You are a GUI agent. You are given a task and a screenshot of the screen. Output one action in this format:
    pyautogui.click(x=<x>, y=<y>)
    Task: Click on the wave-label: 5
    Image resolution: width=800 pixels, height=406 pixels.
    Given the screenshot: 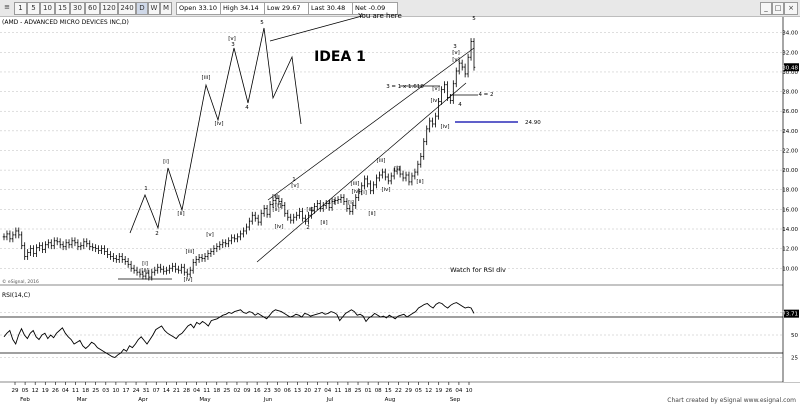 What is the action you would take?
    pyautogui.click(x=474, y=19)
    